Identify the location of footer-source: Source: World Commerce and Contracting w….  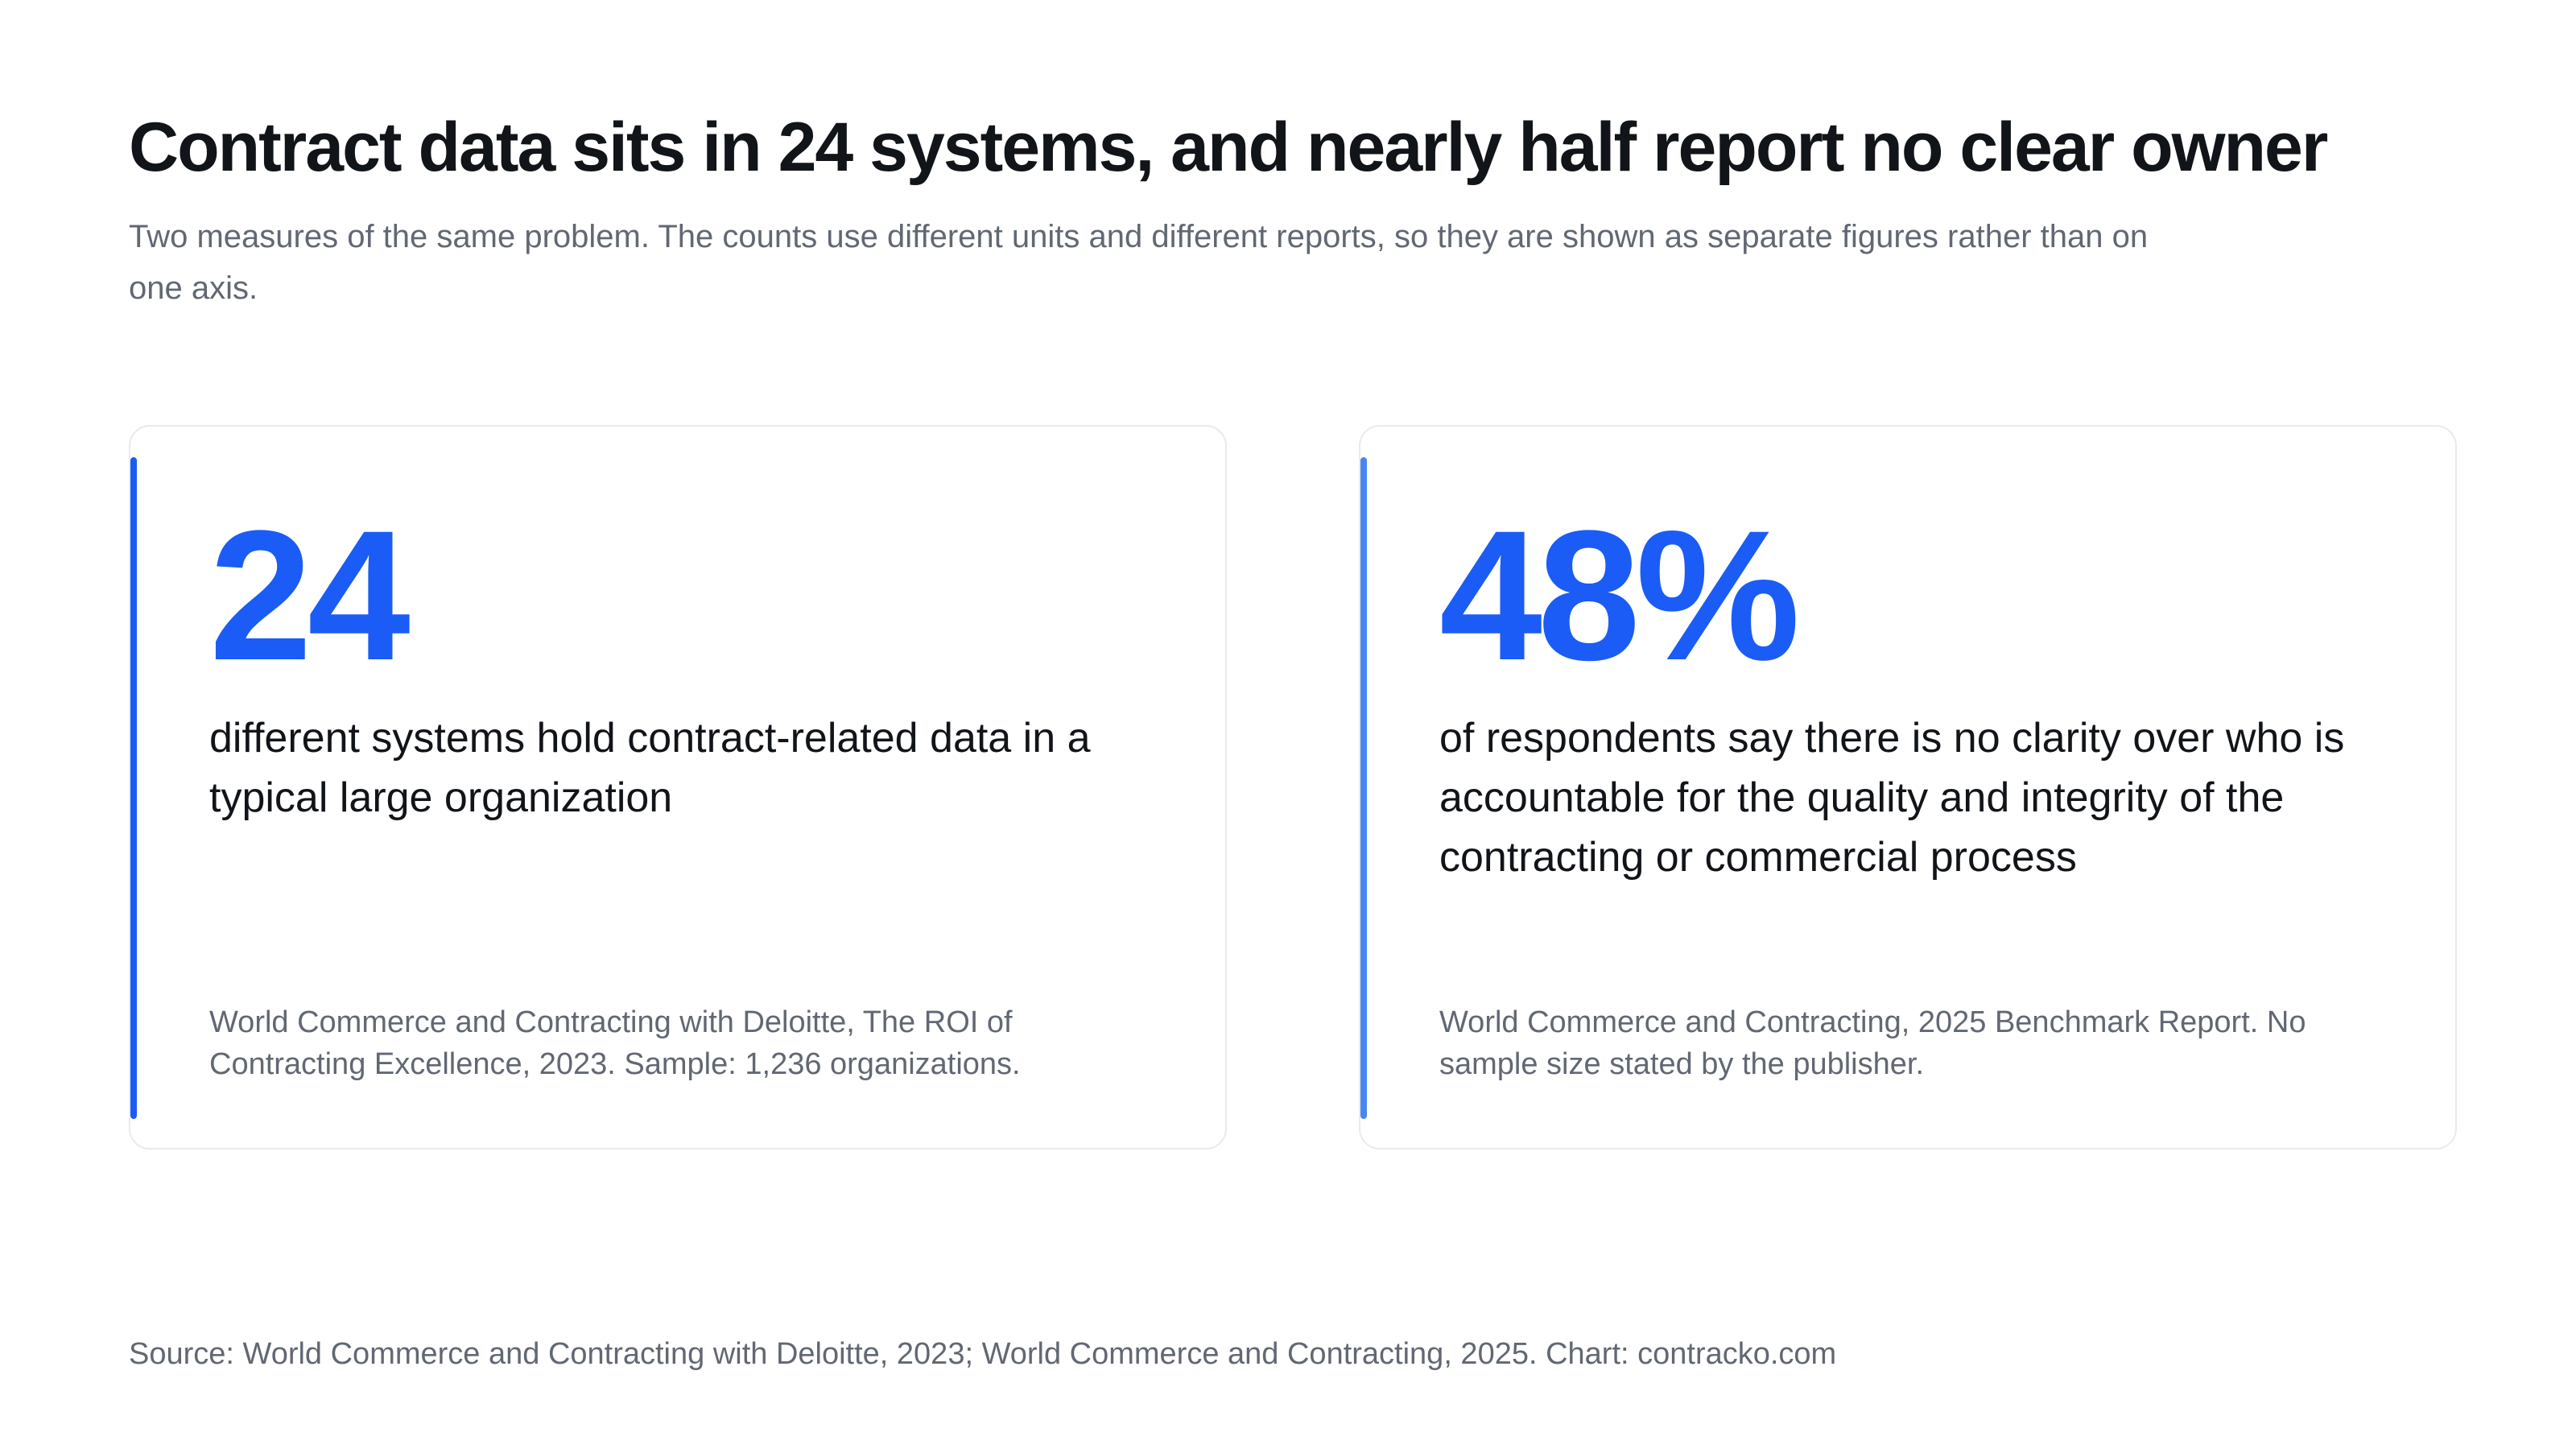
(983, 1354).